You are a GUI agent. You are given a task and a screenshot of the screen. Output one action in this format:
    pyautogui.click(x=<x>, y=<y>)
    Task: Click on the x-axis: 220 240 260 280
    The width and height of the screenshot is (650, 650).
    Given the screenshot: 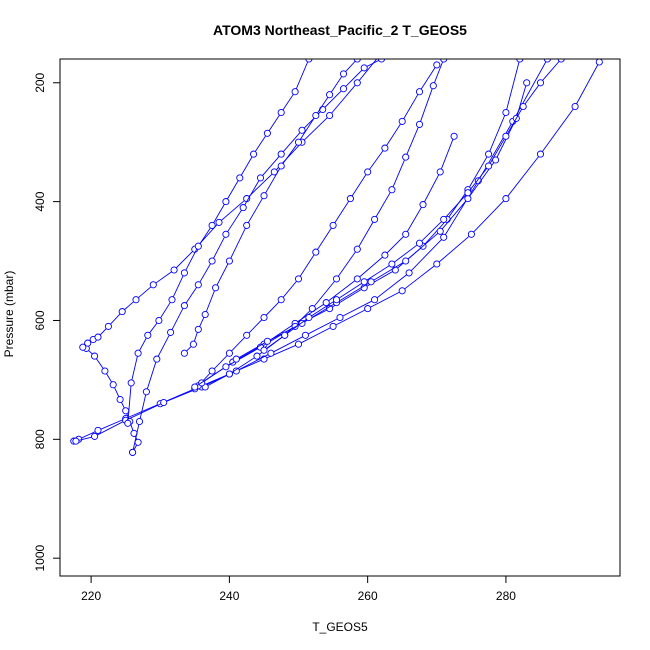 What is the action you would take?
    pyautogui.click(x=298, y=589)
    